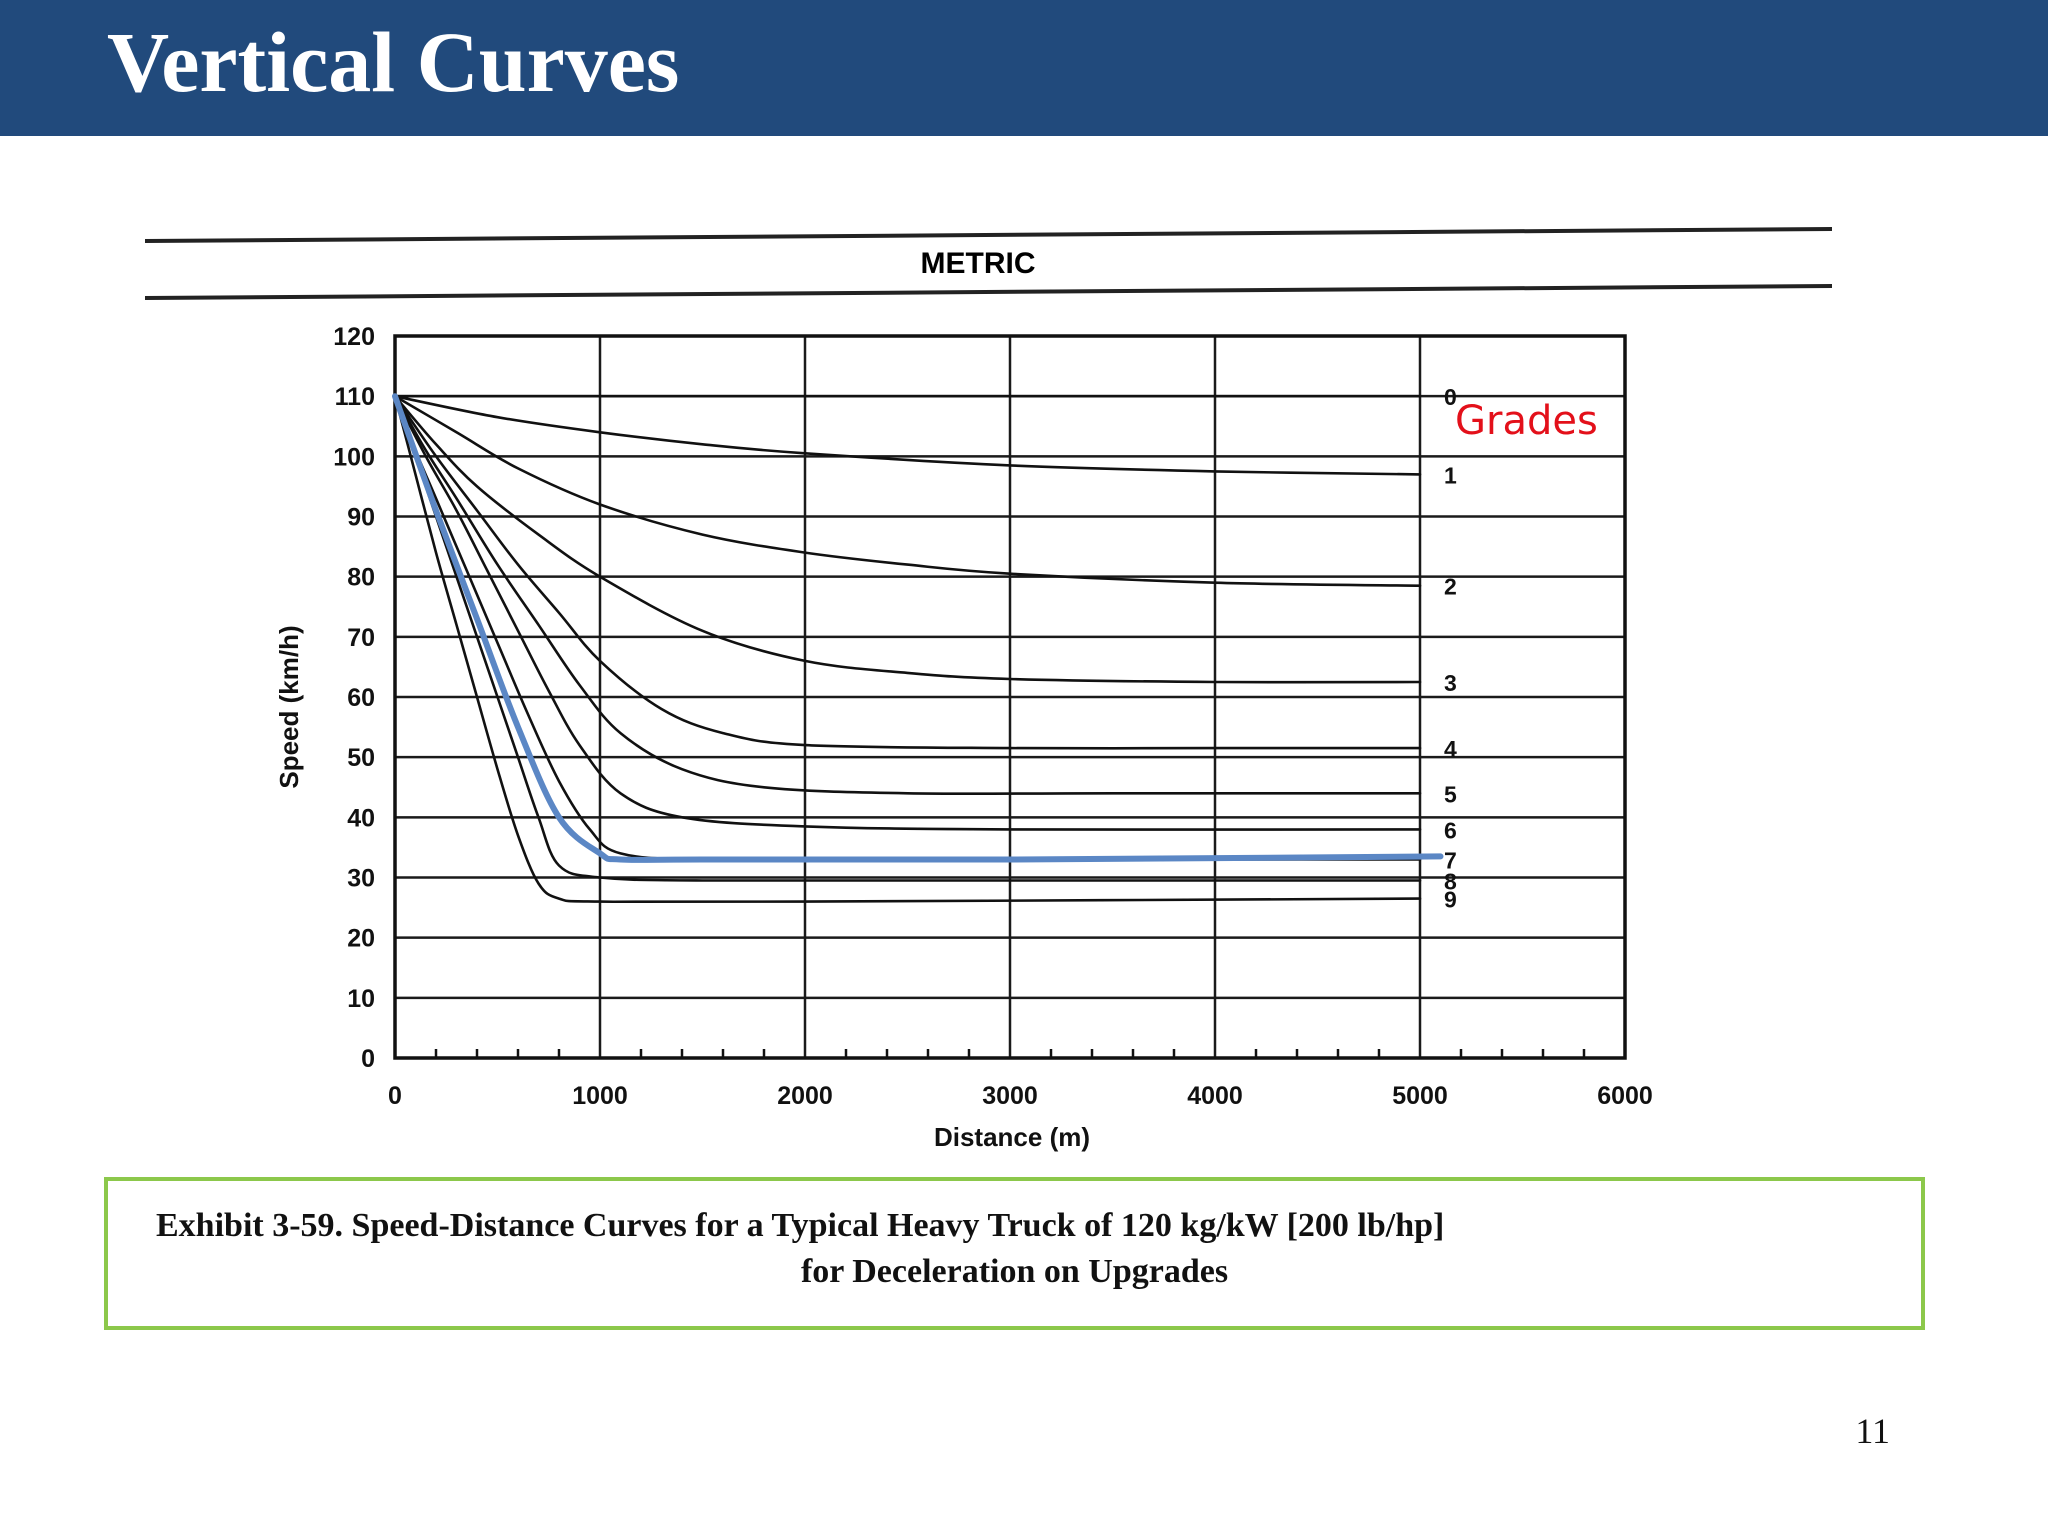  What do you see at coordinates (289, 706) in the screenshot?
I see `y-axis-title: Speed (km/h)` at bounding box center [289, 706].